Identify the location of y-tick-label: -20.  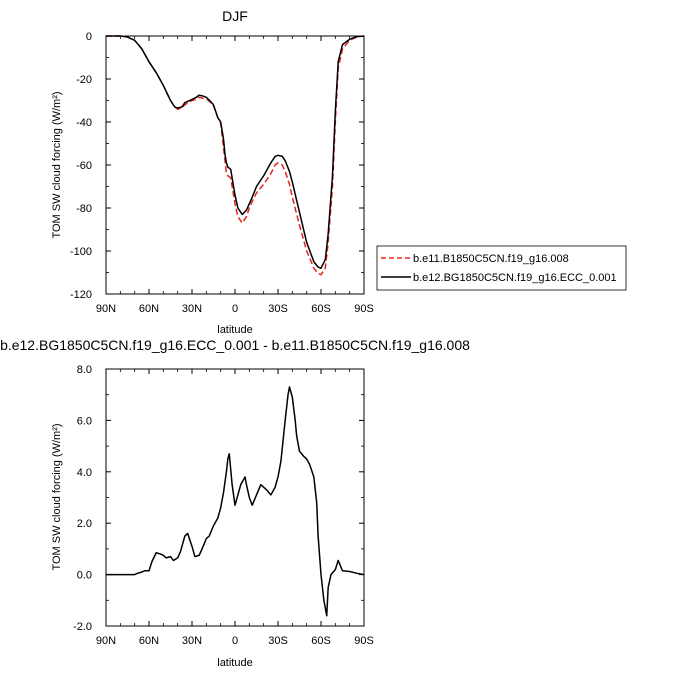
(84, 80).